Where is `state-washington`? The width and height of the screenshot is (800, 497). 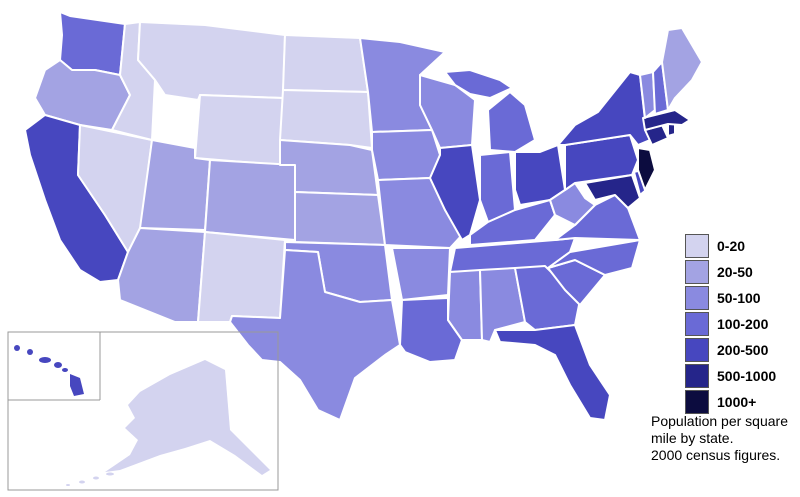
state-washington is located at coordinates (92, 43).